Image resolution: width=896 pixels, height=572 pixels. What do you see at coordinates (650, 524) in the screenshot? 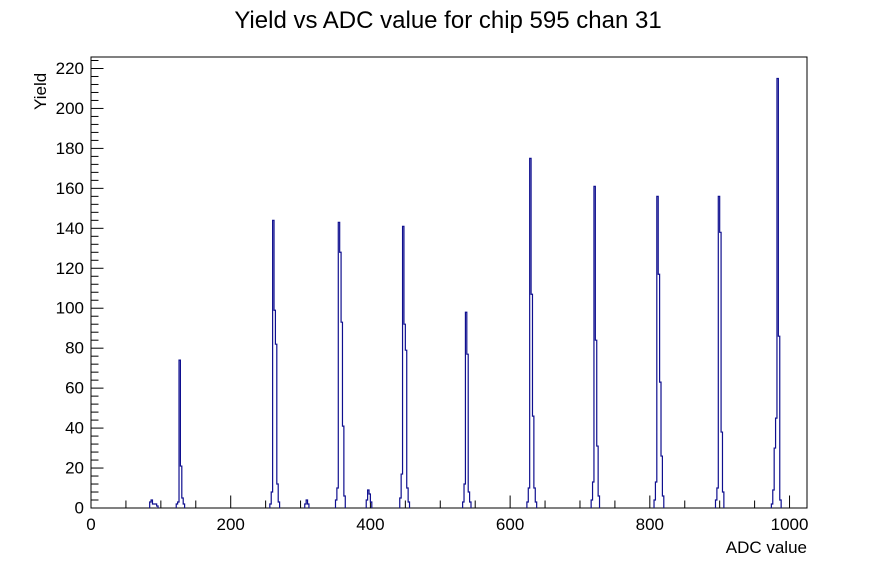
I see `x-tick-label: 800` at bounding box center [650, 524].